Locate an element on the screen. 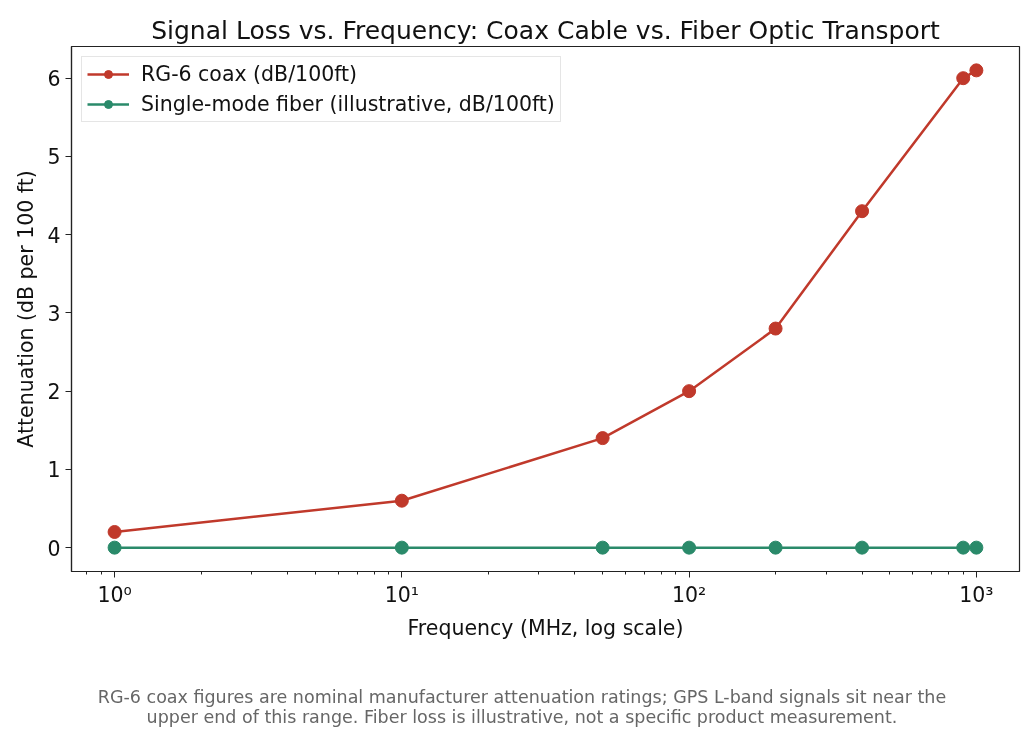 Image resolution: width=1034 pixels, height=738 pixels. chart-title: Signal Loss vs. Frequency: Coax Cable vs. Fiber Optic Transport is located at coordinates (546, 30).